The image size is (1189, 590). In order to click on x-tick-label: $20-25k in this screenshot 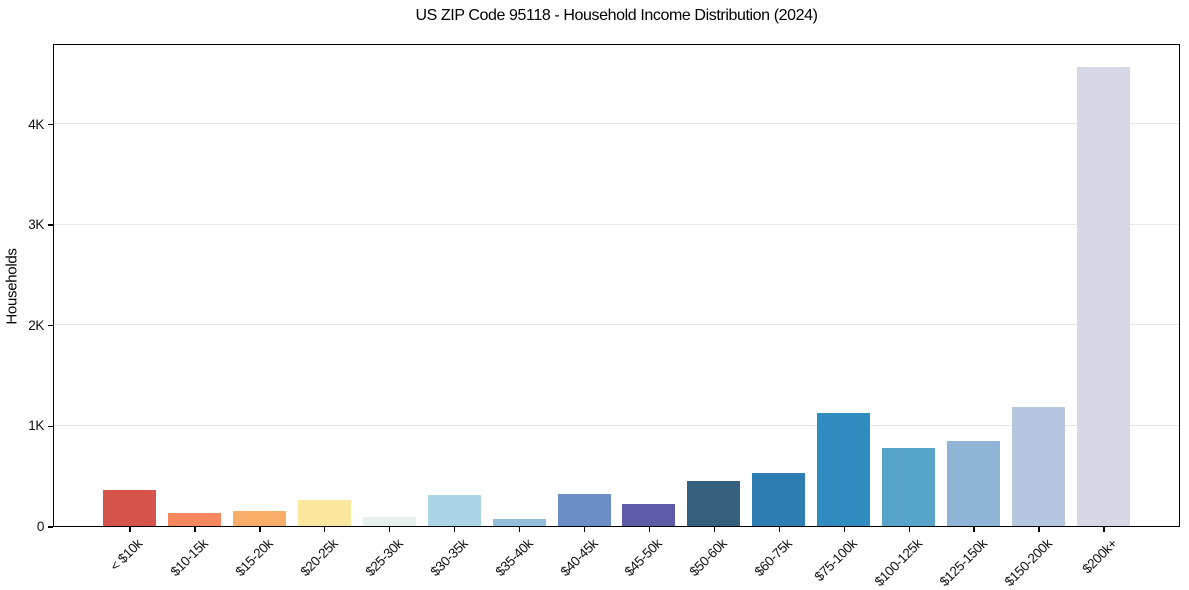, I will do `click(319, 558)`.